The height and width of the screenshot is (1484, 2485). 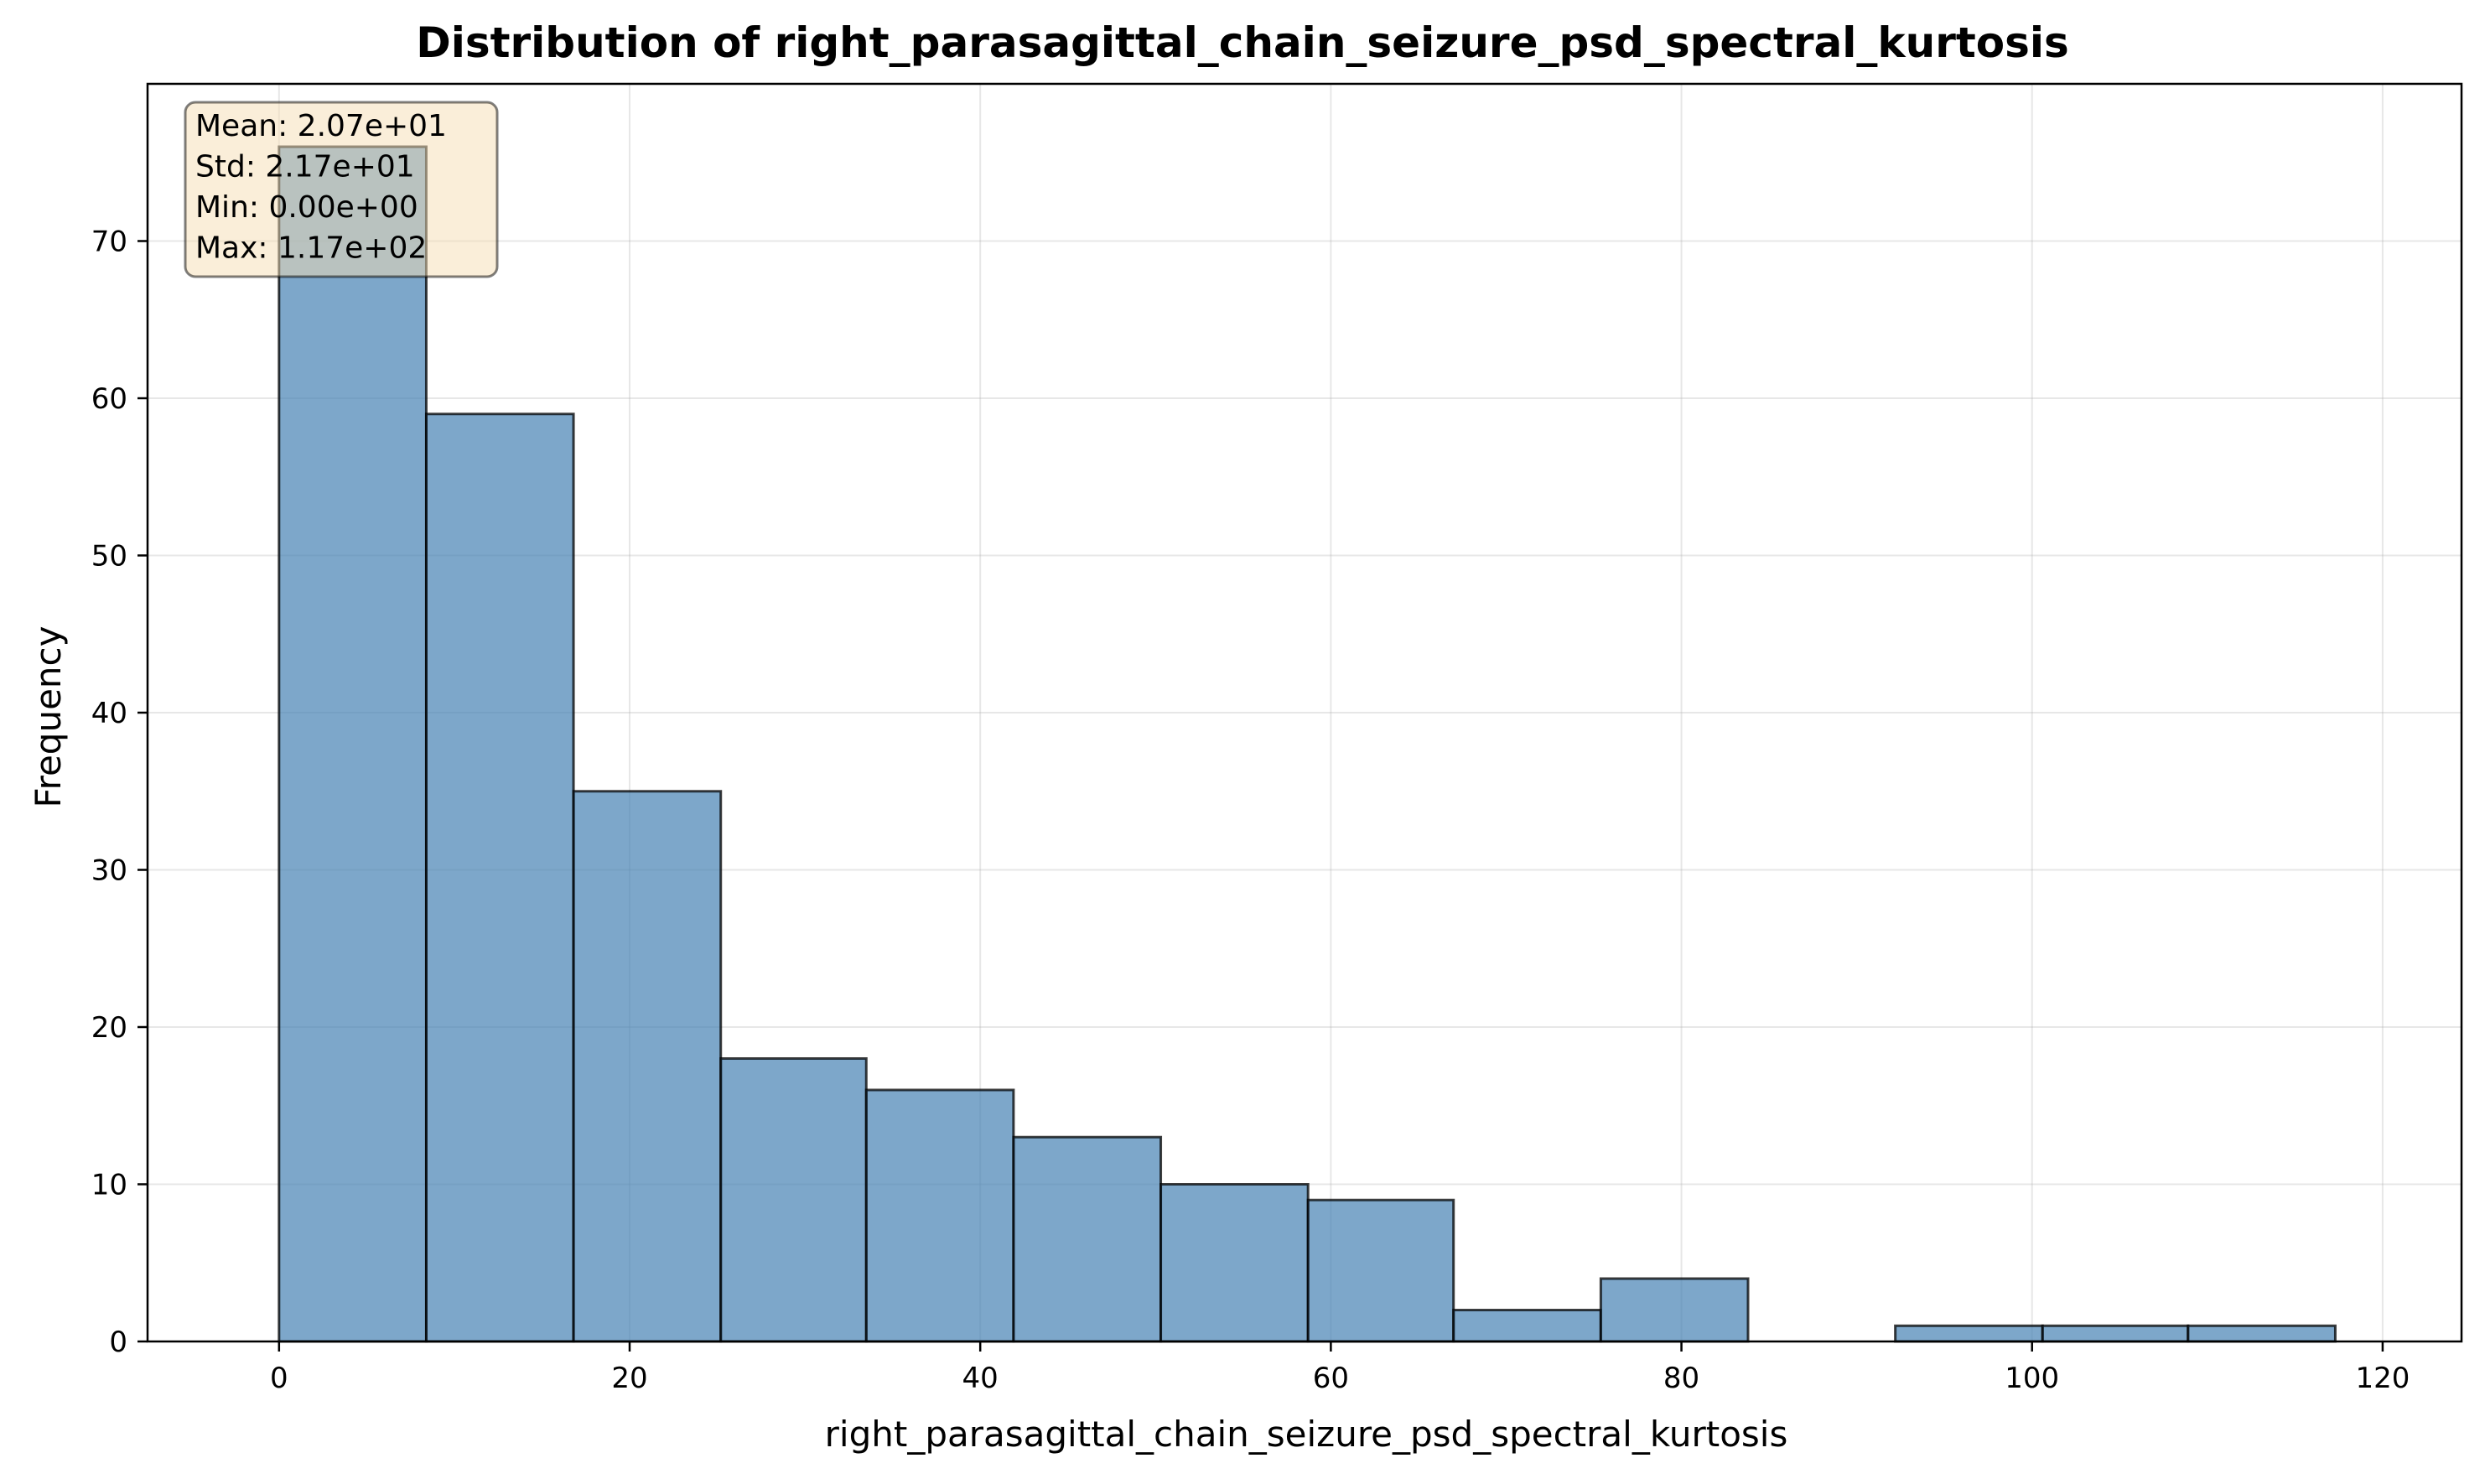 I want to click on x-tick-label: 60, so click(x=1331, y=1378).